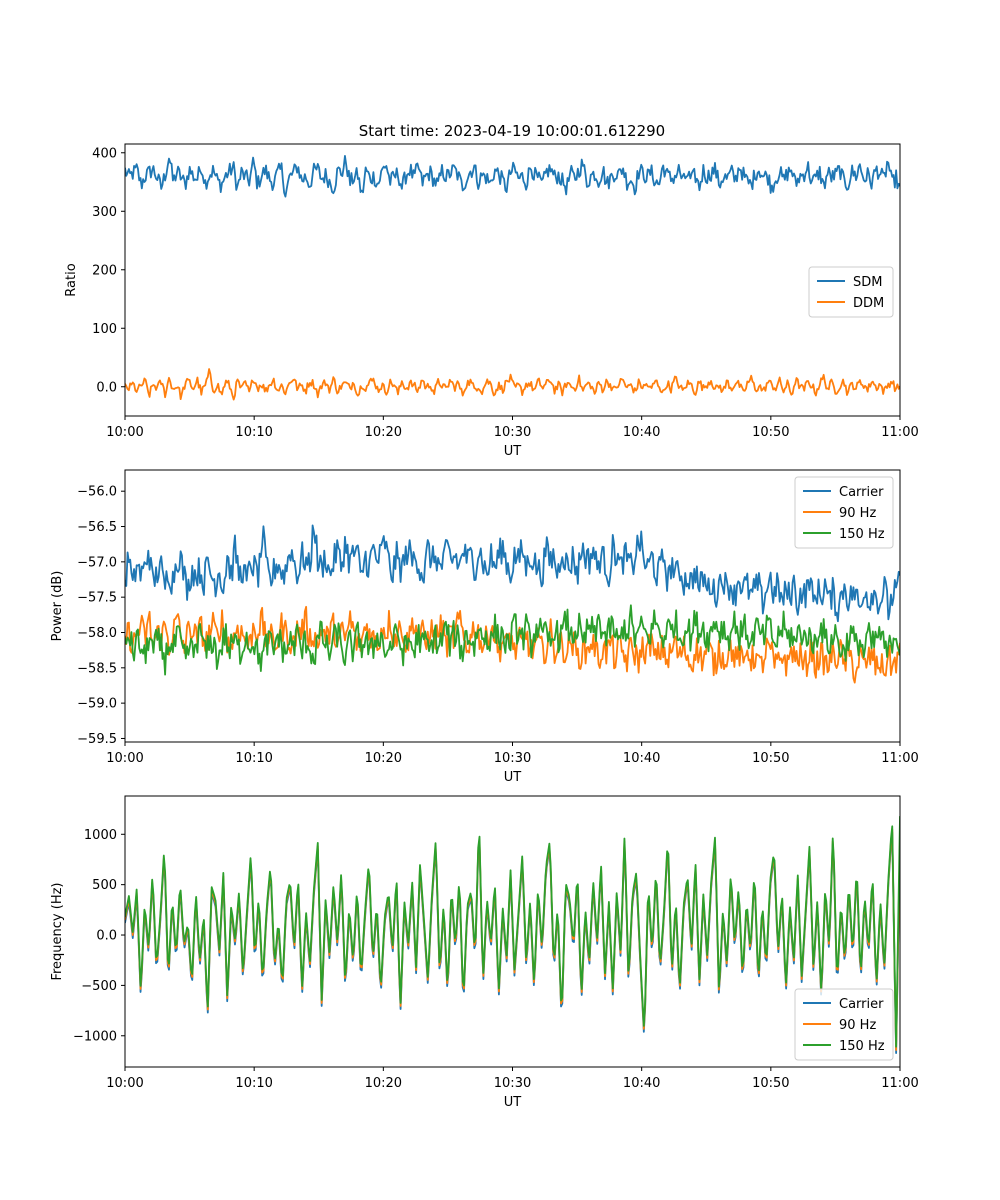  Describe the element at coordinates (867, 282) in the screenshot. I see `legend-label-sdm: SDM` at that location.